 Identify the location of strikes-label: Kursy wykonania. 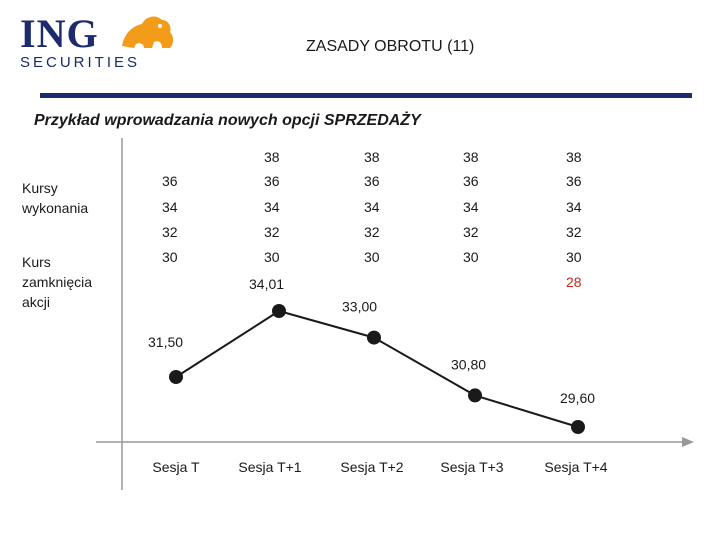
(55, 198).